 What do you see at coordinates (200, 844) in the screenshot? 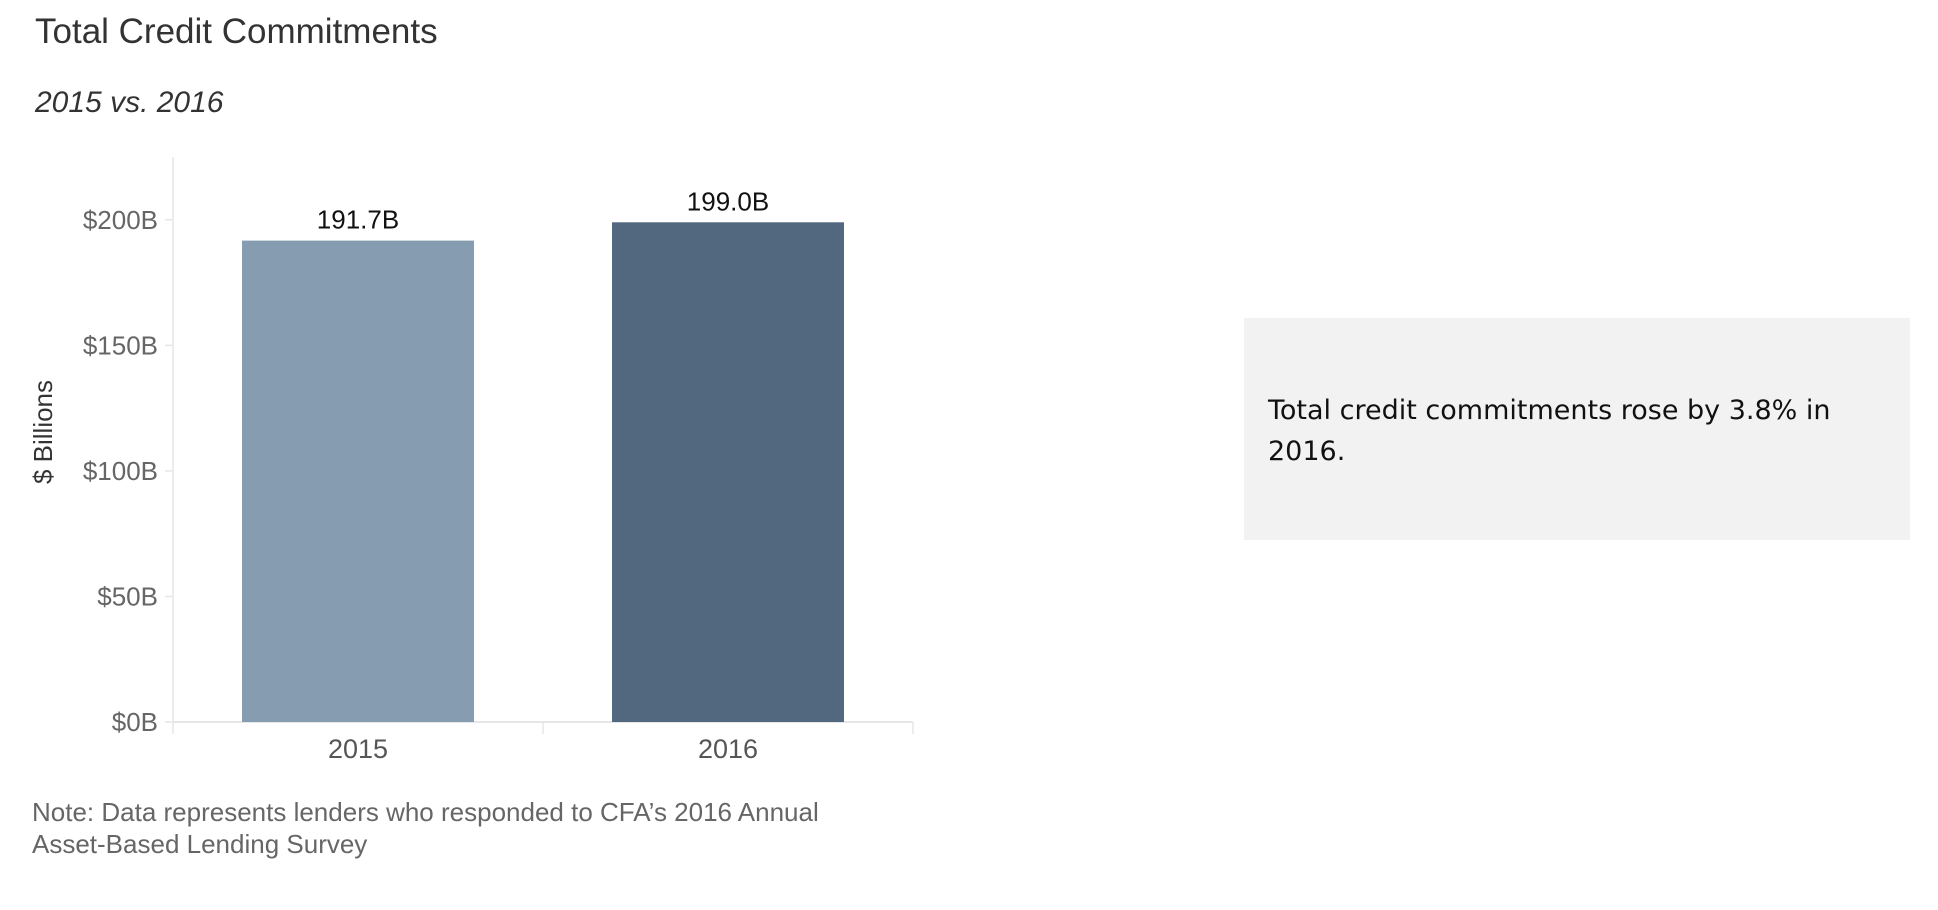
I see `note-line-2: Asset-Based Lending Survey` at bounding box center [200, 844].